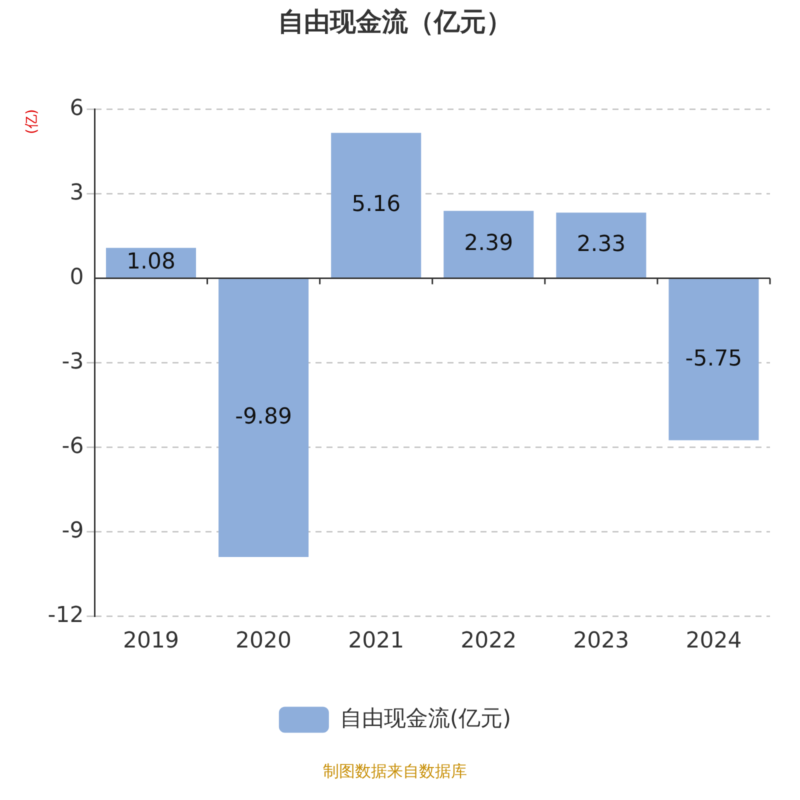 Image resolution: width=800 pixels, height=800 pixels. I want to click on text: 制图数据来自数据库, so click(395, 771).